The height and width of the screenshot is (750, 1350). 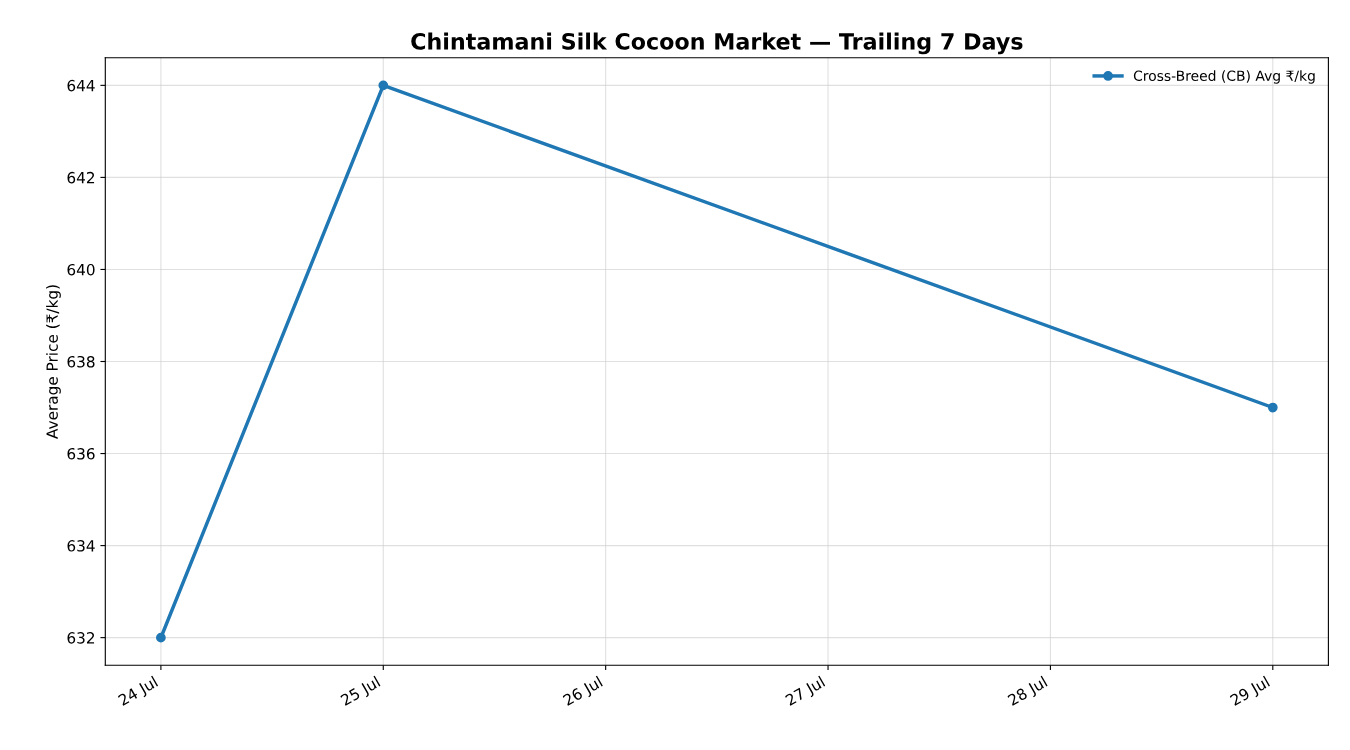 What do you see at coordinates (1224, 77) in the screenshot?
I see `legend-label: Cross-Breed (CB) Avg ₹/kg` at bounding box center [1224, 77].